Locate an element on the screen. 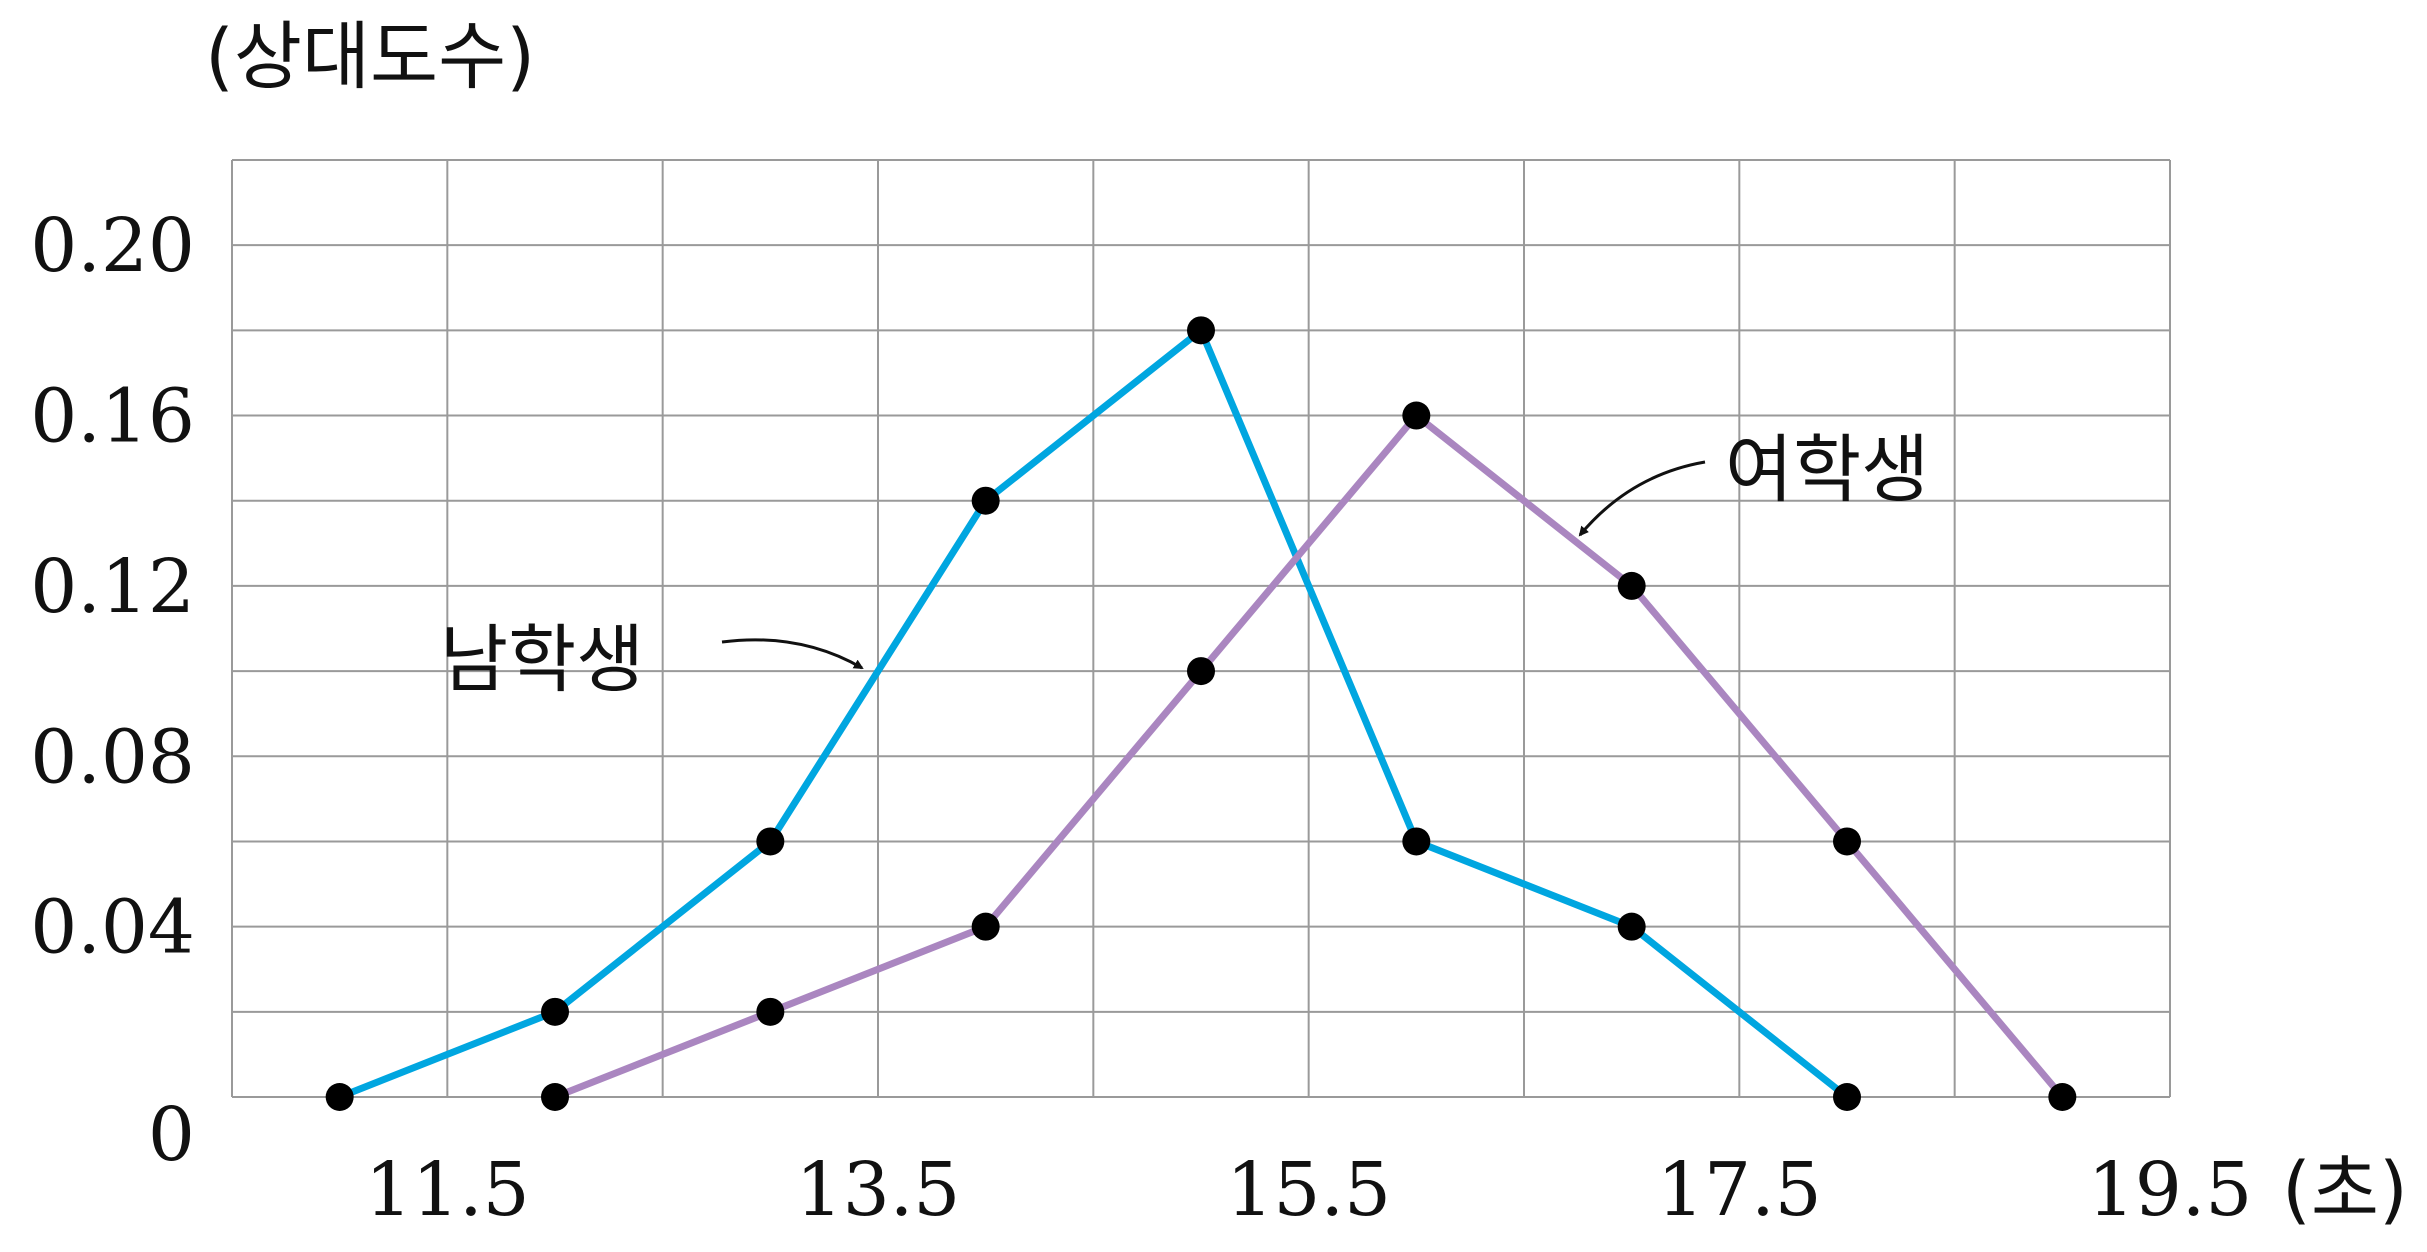 This screenshot has width=2427, height=1252. x-axis-label: (초) is located at coordinates (2345, 1190).